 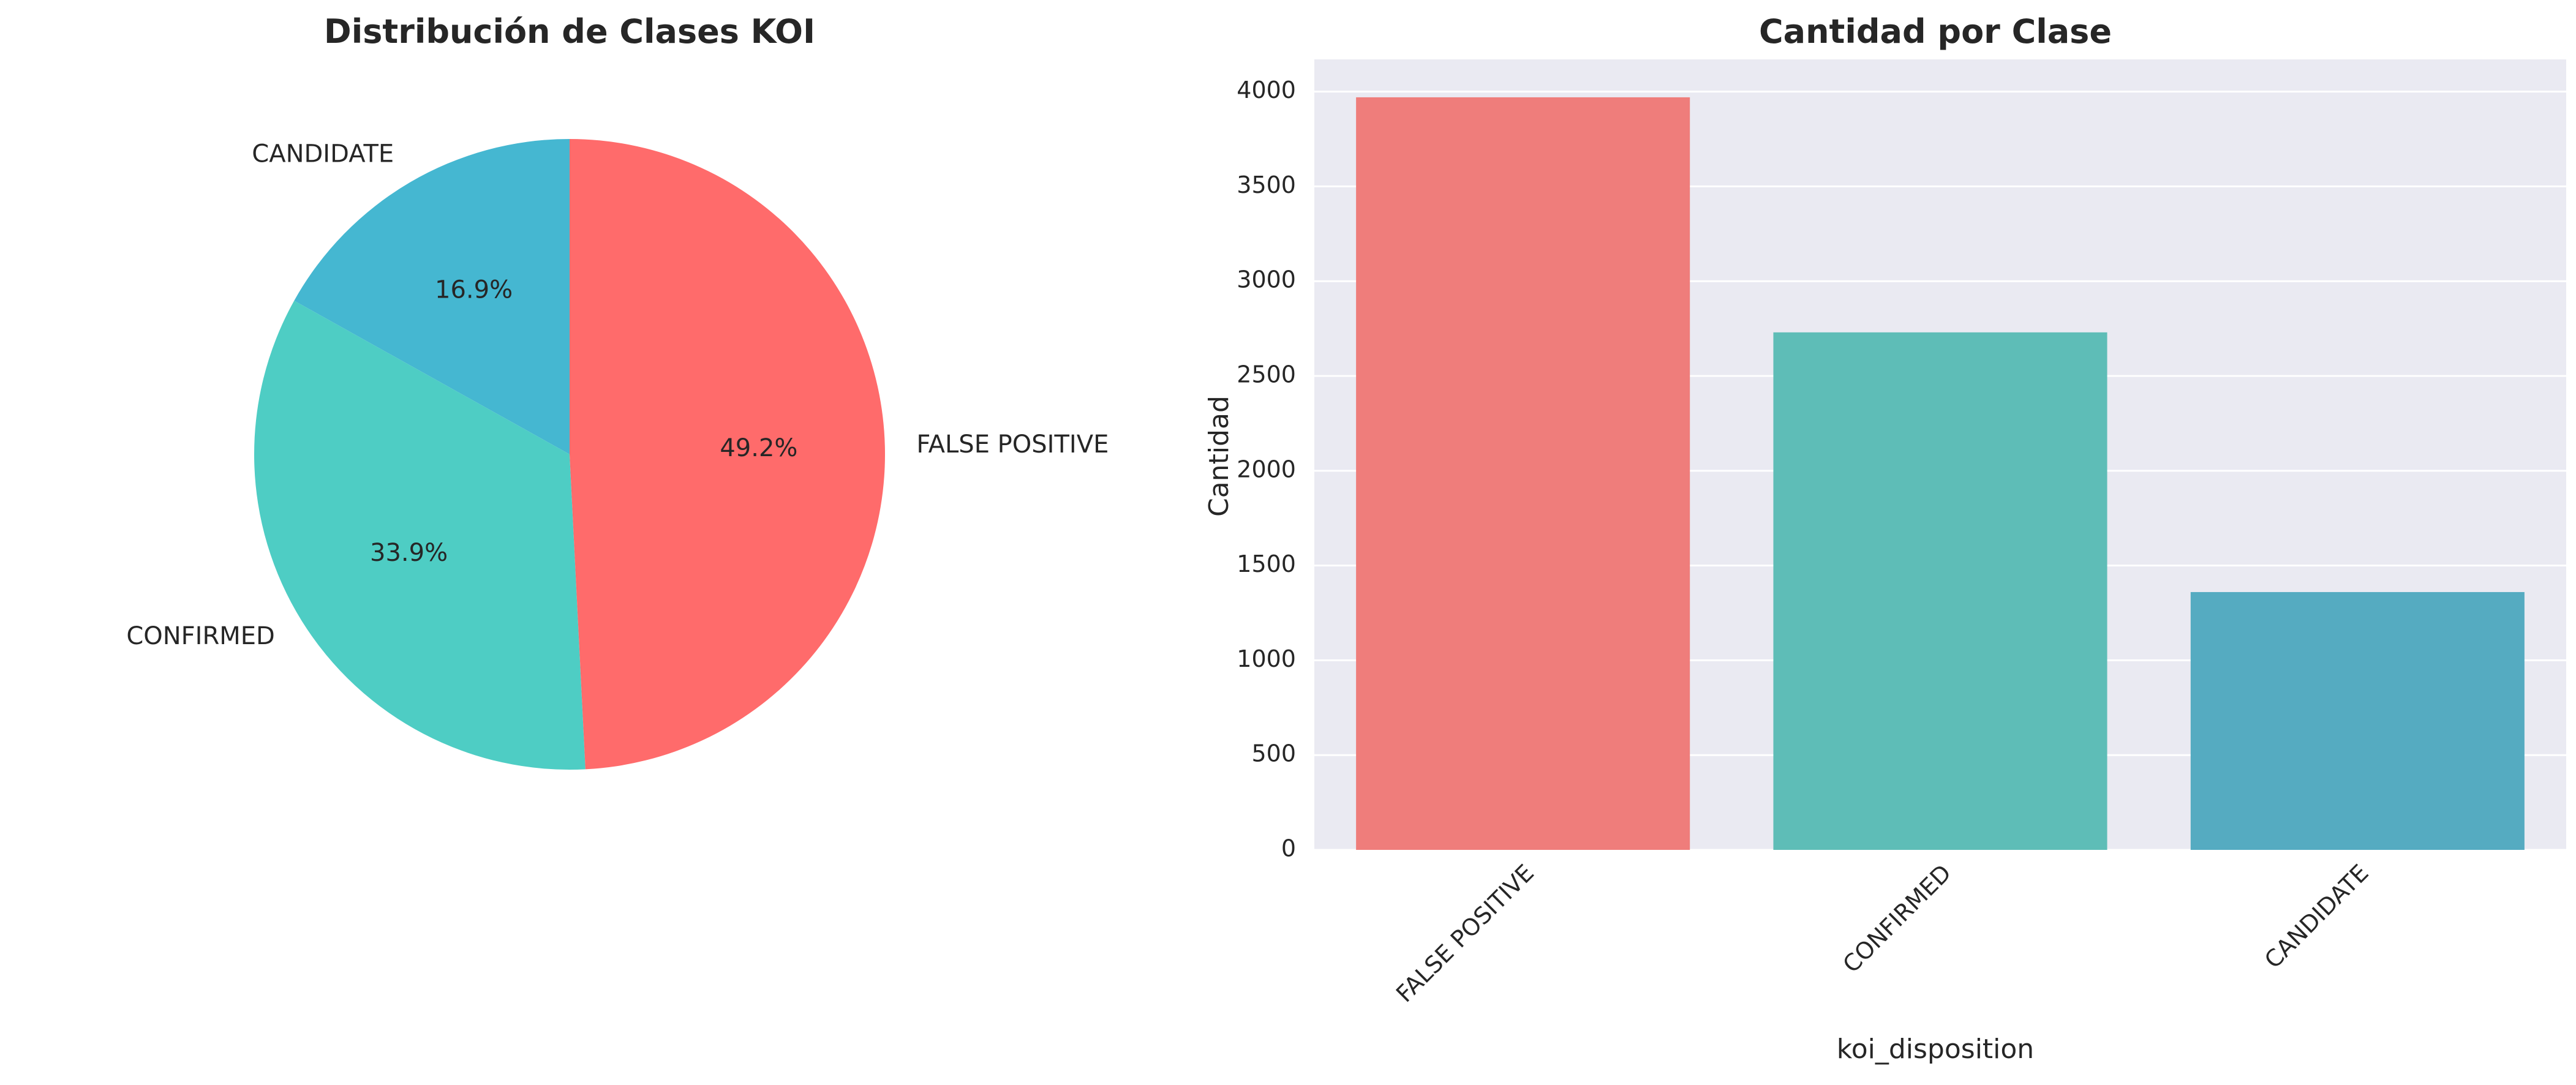 I want to click on pie-slice-confirmed, so click(x=420, y=536).